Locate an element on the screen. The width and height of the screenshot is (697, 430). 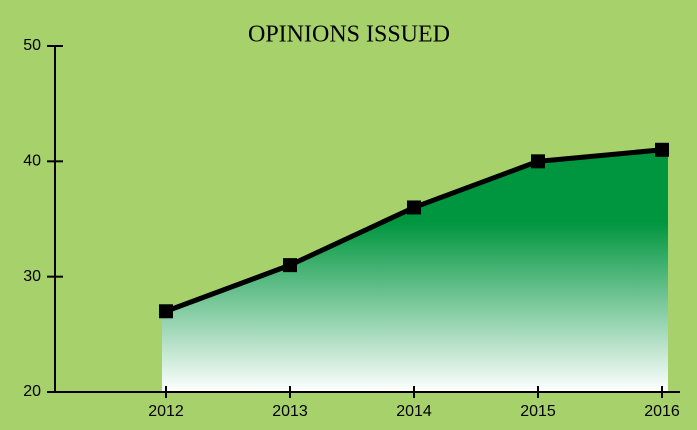
chart-title: OPINIONS ISSUED is located at coordinates (349, 35).